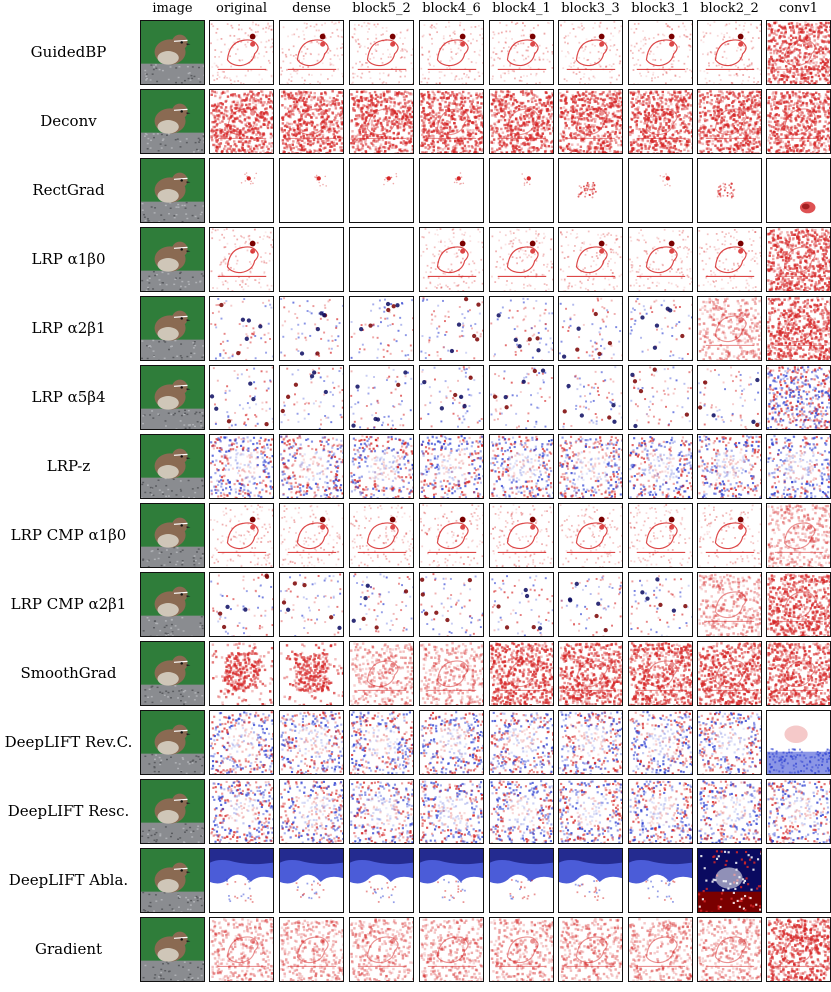 Image resolution: width=831 pixels, height=992 pixels. Describe the element at coordinates (660, 9) in the screenshot. I see `column-header-block3-1: block3_1` at that location.